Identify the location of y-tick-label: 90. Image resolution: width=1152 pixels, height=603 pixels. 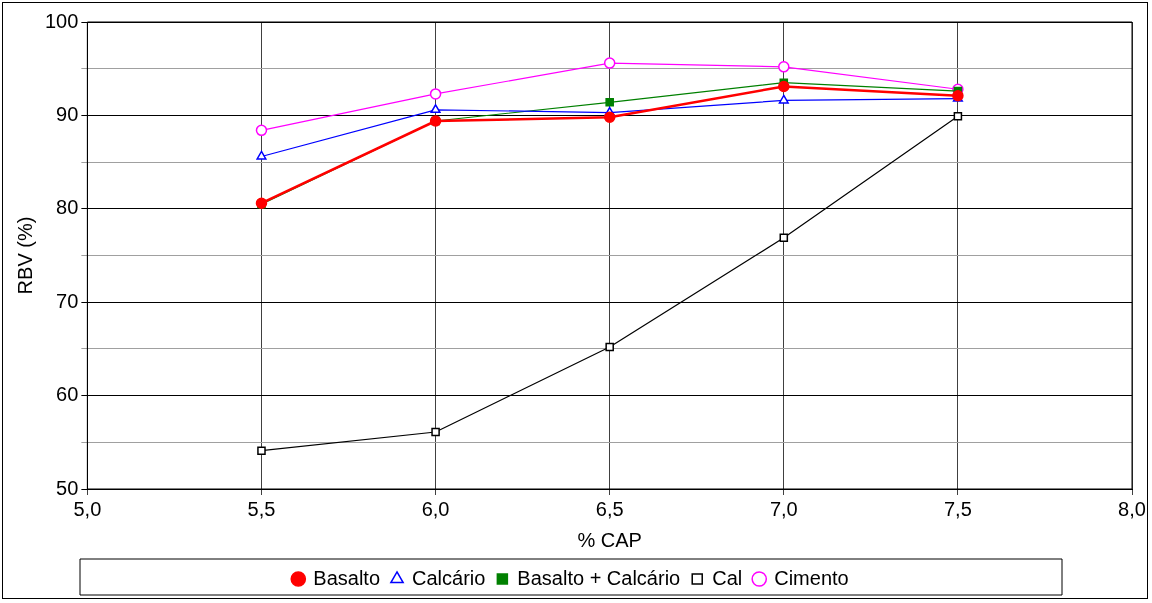
(67, 113).